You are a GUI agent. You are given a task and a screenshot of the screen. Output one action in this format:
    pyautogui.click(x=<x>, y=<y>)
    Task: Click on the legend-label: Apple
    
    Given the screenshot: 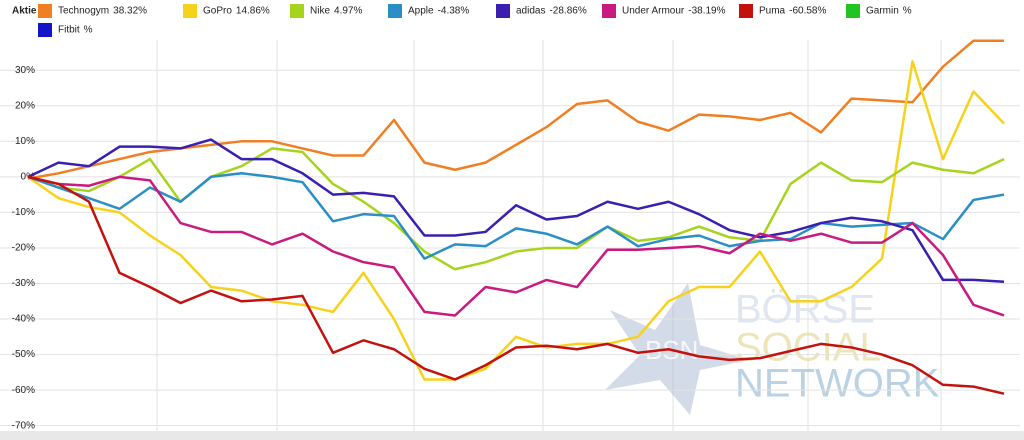 What is the action you would take?
    pyautogui.click(x=421, y=11)
    